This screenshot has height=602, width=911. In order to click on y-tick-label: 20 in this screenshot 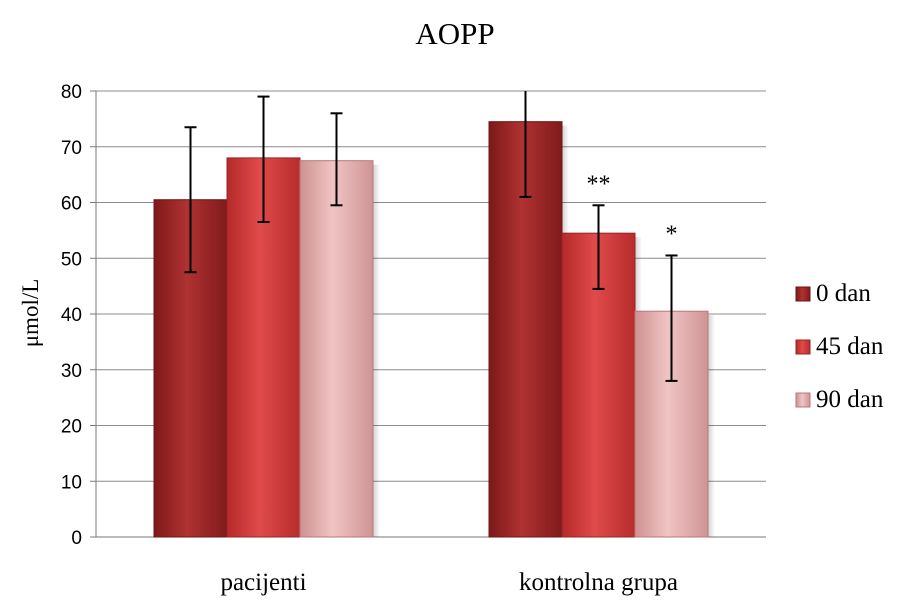, I will do `click(71, 427)`.